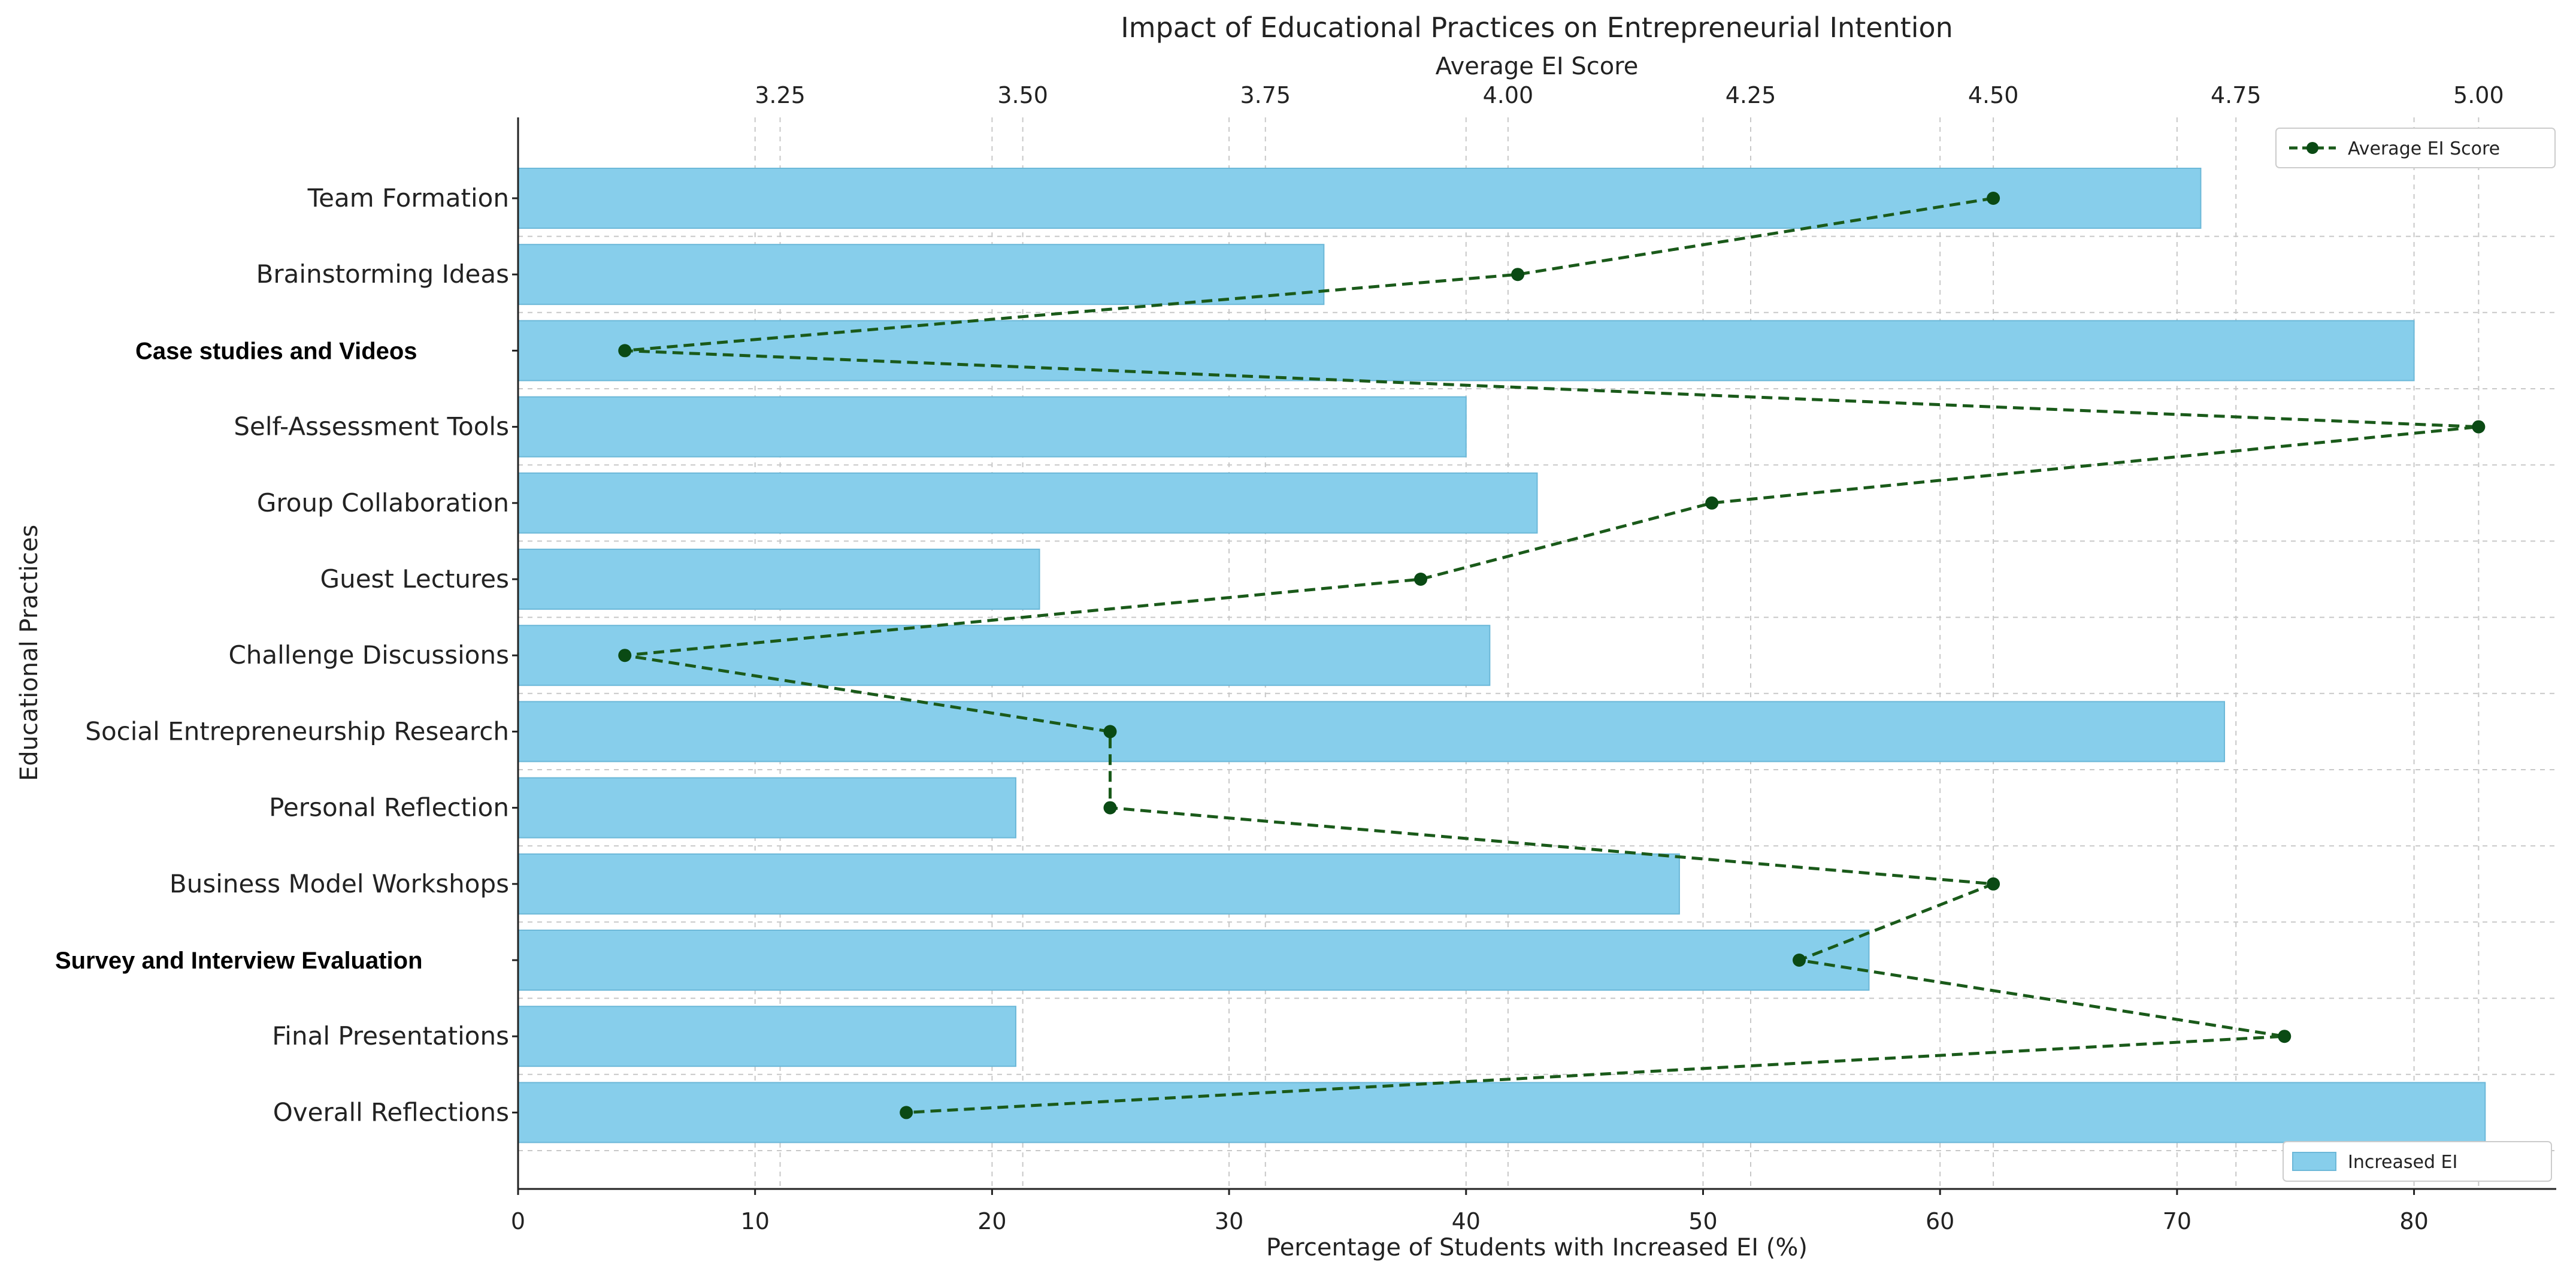  What do you see at coordinates (2424, 148) in the screenshot?
I see `legend-label-ei-score: Average EI Score` at bounding box center [2424, 148].